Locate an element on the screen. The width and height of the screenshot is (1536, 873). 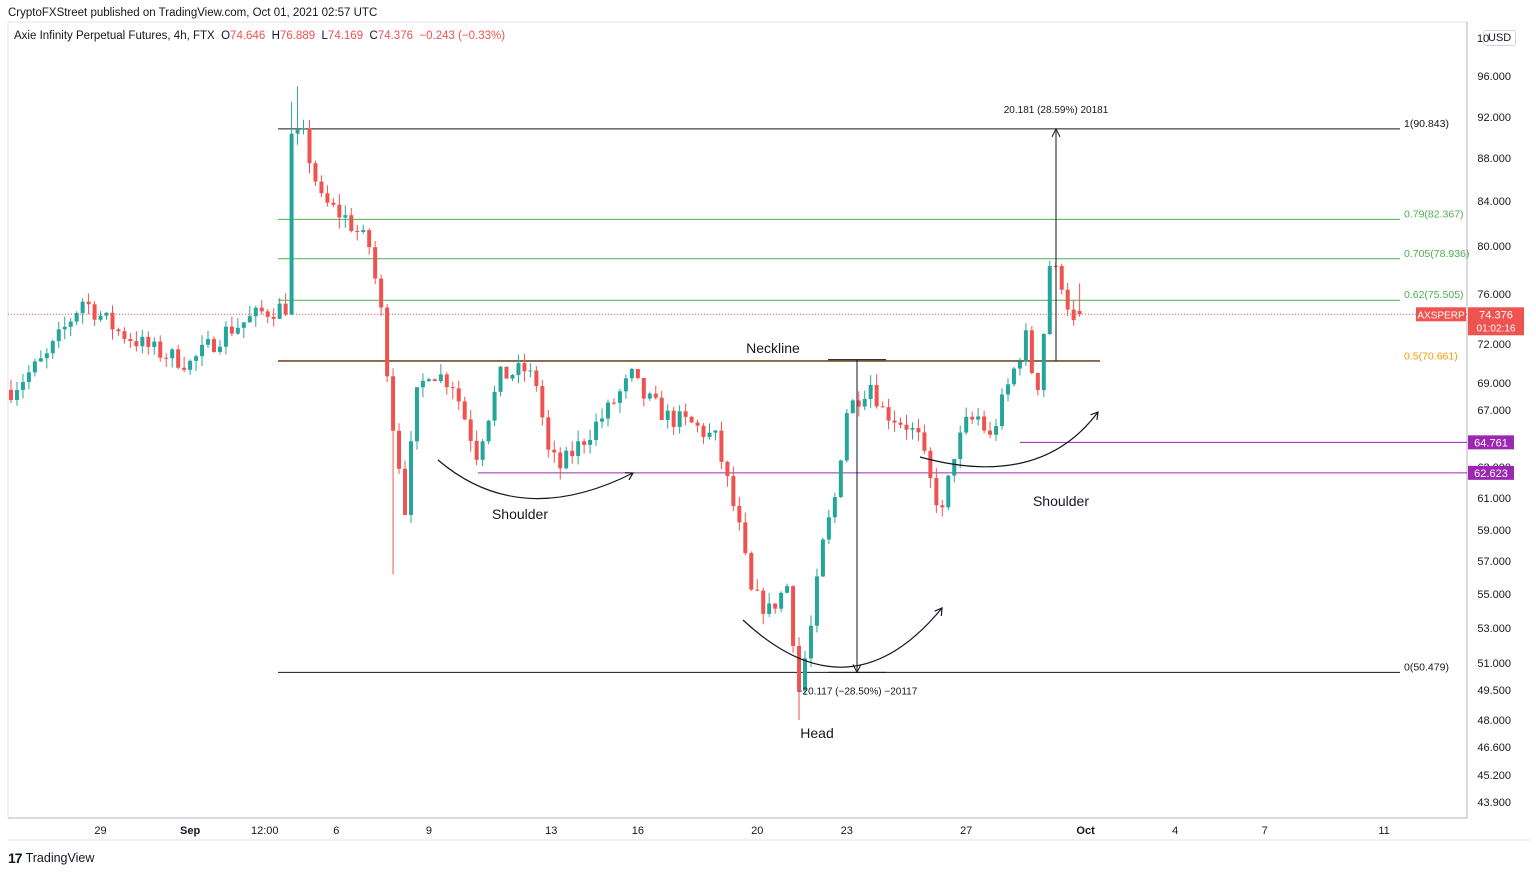
y-tick-label: 45.200 is located at coordinates (1494, 776).